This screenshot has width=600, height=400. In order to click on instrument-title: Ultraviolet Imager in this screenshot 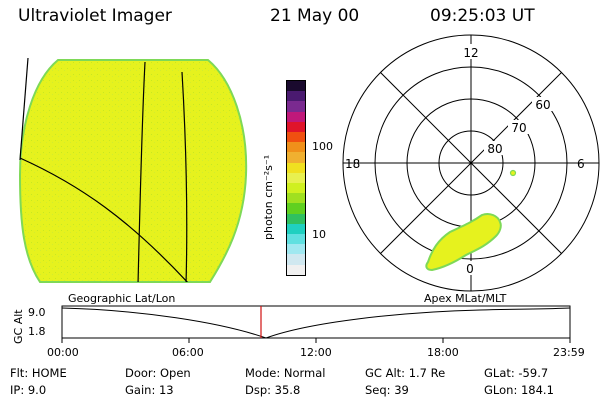, I will do `click(95, 16)`.